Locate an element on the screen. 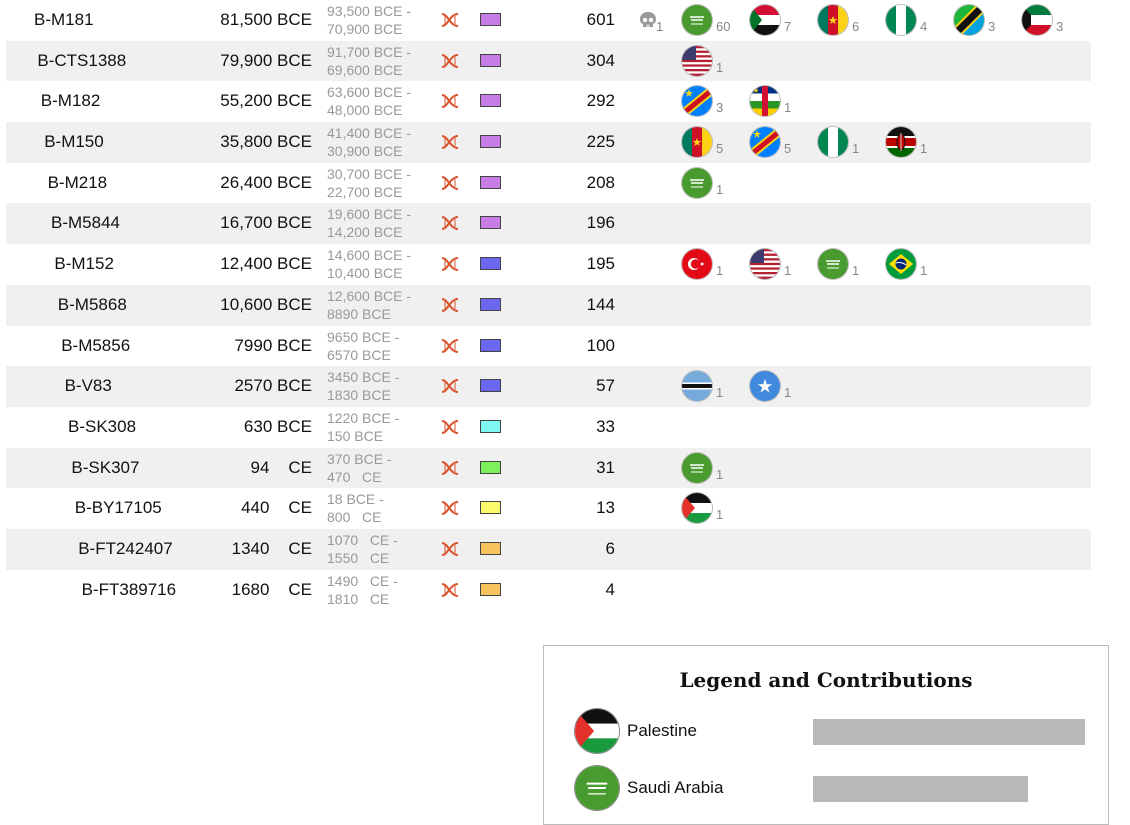  haplogroup-link: B-M181 is located at coordinates (64, 19).